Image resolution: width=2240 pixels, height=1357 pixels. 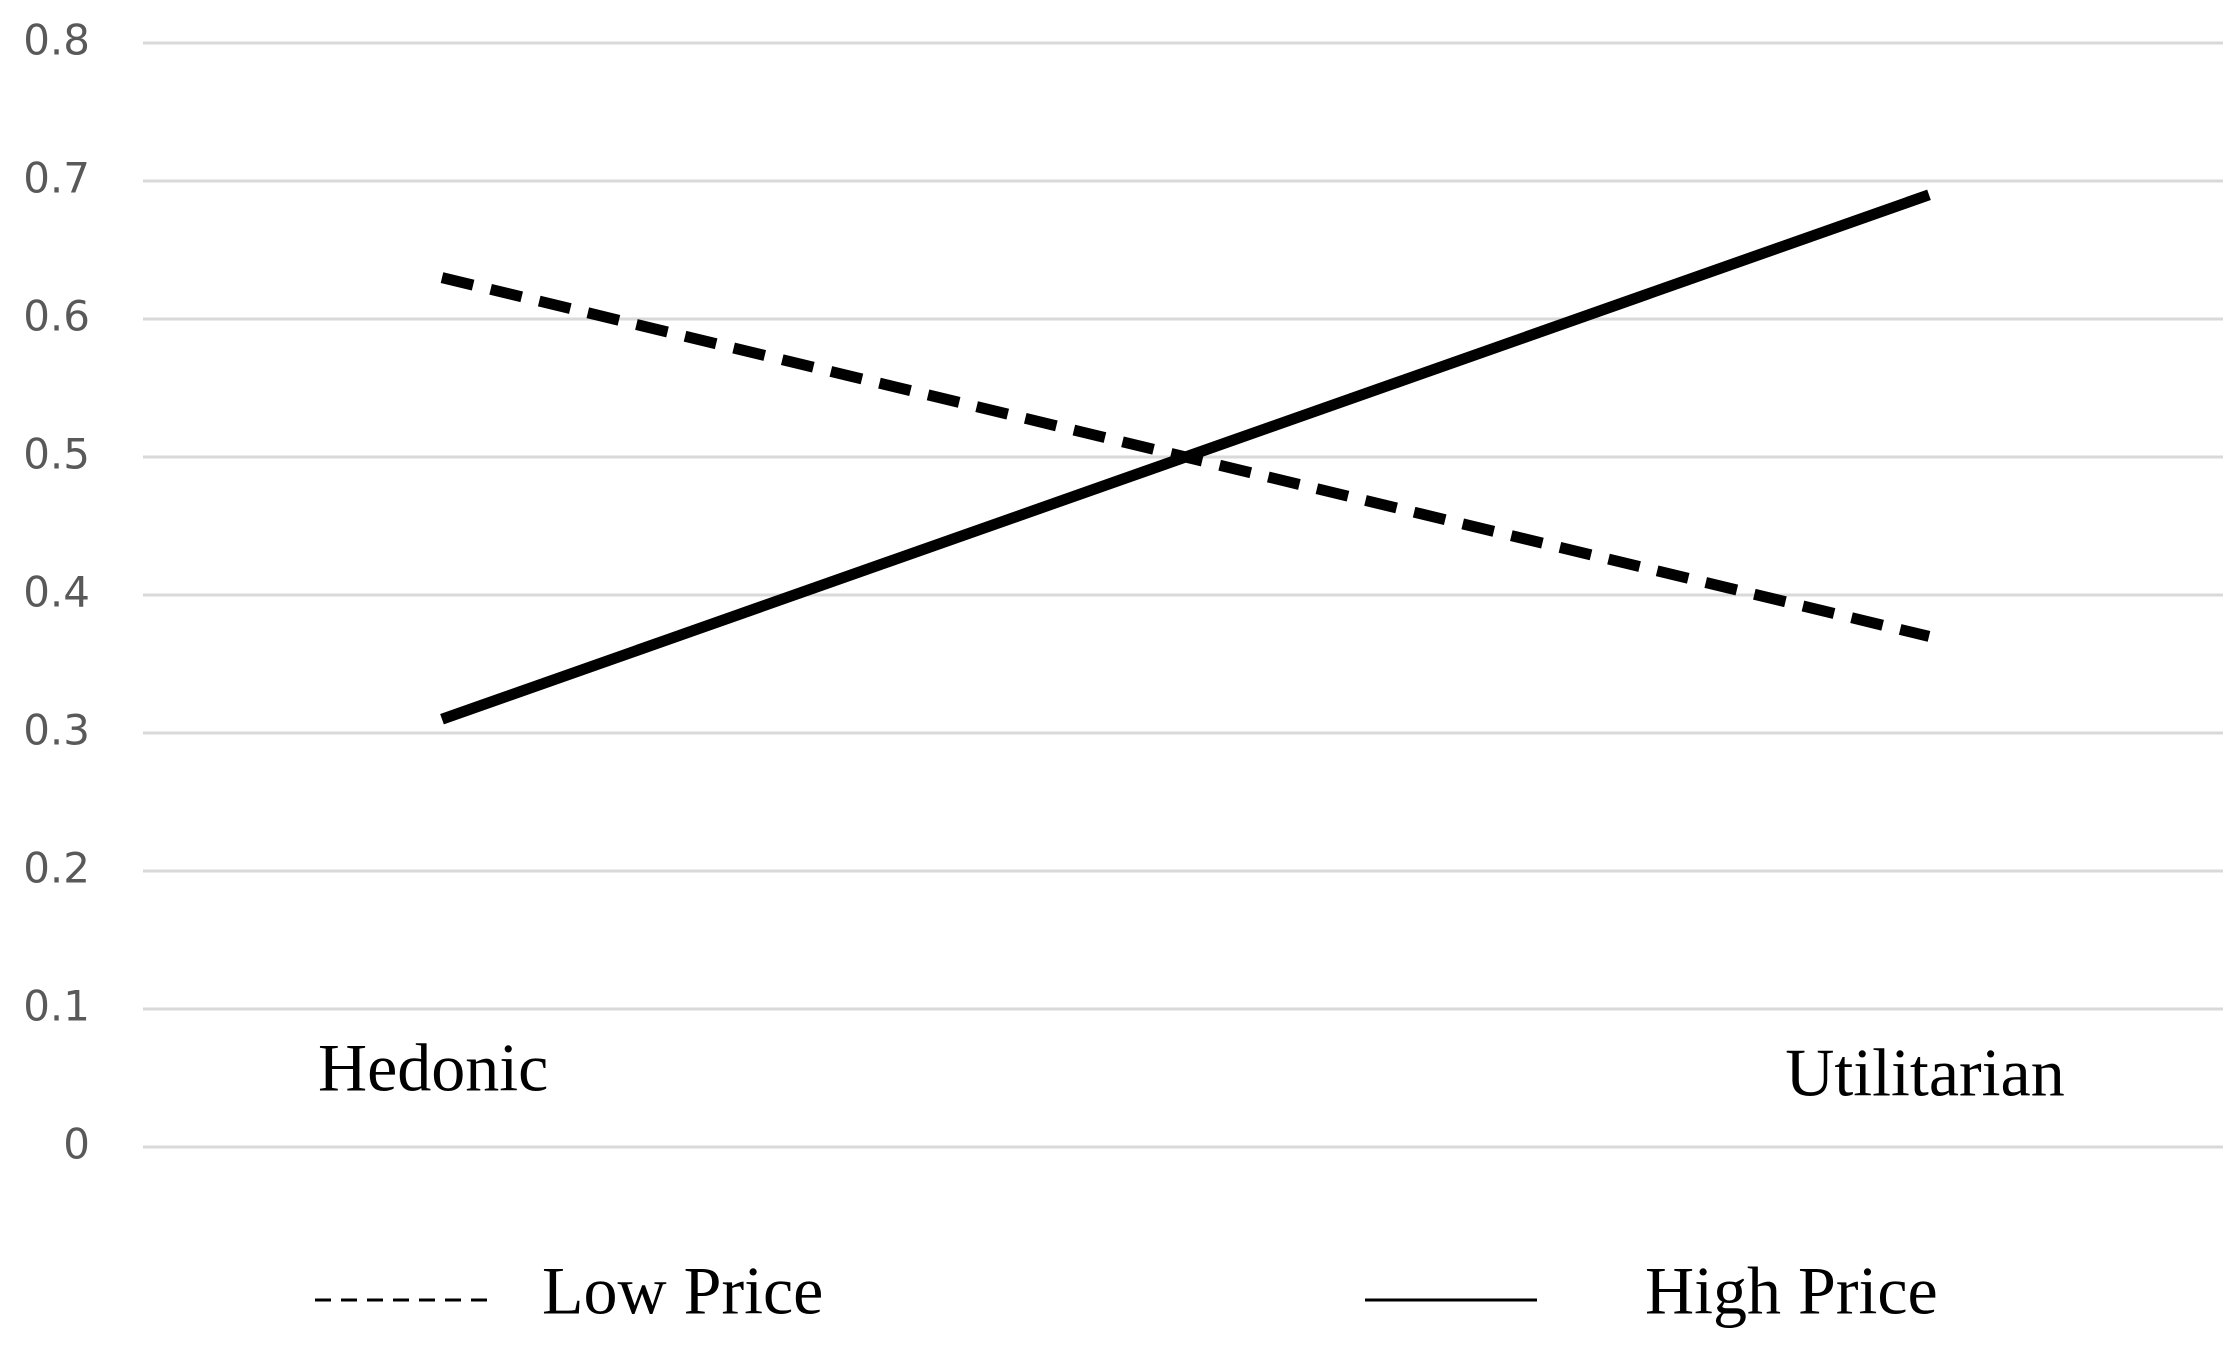 I want to click on y-tick-label: 0.5, so click(x=56, y=454).